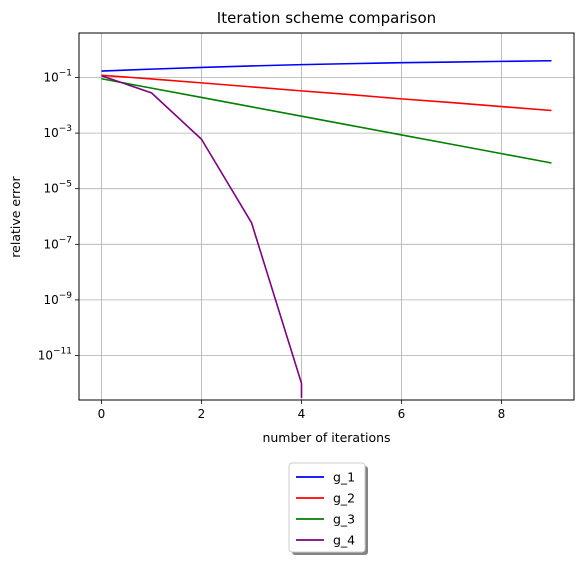  What do you see at coordinates (15, 216) in the screenshot?
I see `y-axis-label: relative error` at bounding box center [15, 216].